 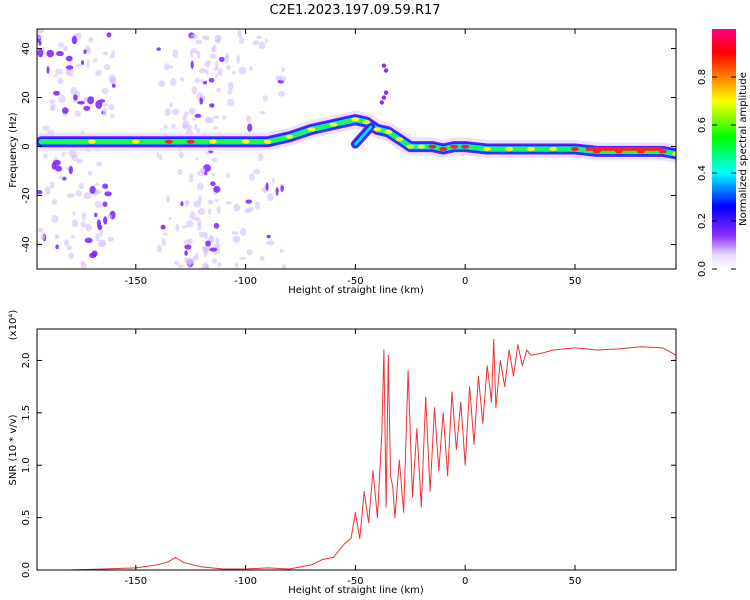 I want to click on top-y-tick-label: -20, so click(x=26, y=195).